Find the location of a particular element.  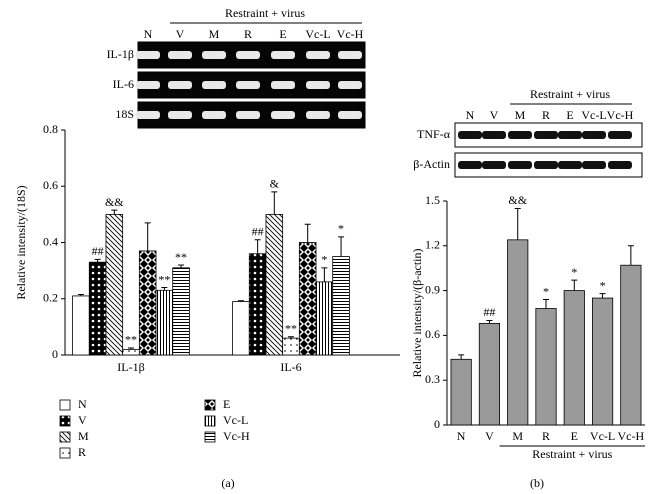

blot-row-label: IL-1β is located at coordinates (120, 54).